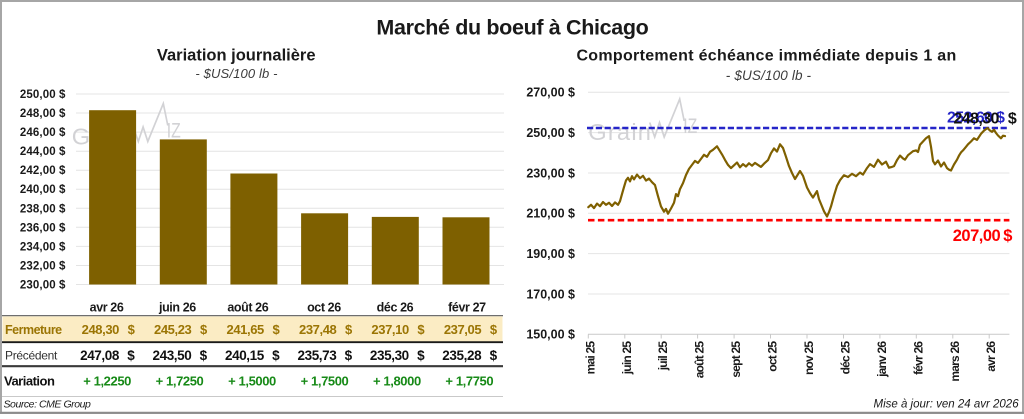 This screenshot has height=419, width=1024. What do you see at coordinates (946, 405) in the screenshot?
I see `svg-text: Mise à jour: ven 24 avr 2026` at bounding box center [946, 405].